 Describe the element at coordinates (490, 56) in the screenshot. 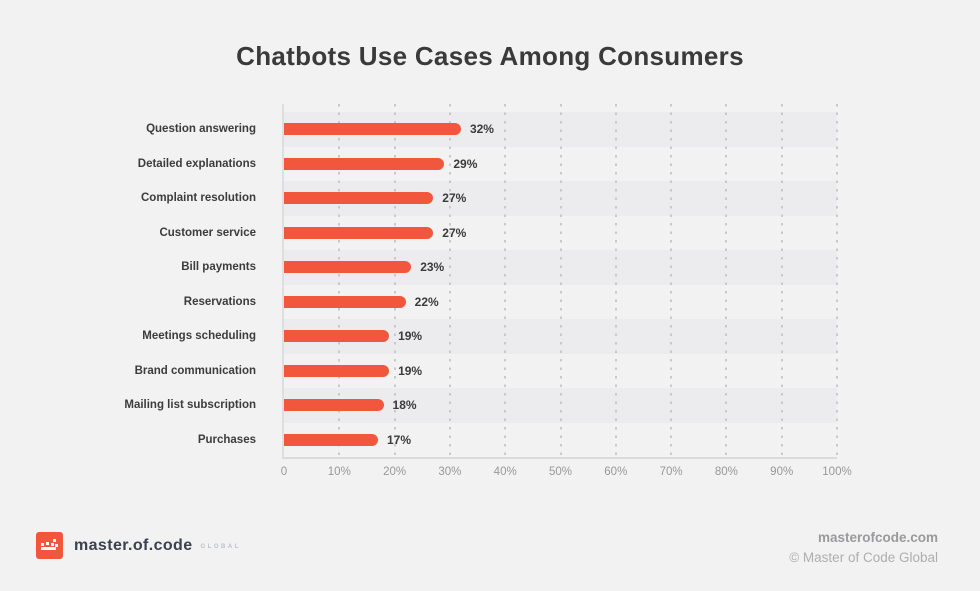

I see `chart-title: Chatbots Use Cases Among Consumers` at that location.